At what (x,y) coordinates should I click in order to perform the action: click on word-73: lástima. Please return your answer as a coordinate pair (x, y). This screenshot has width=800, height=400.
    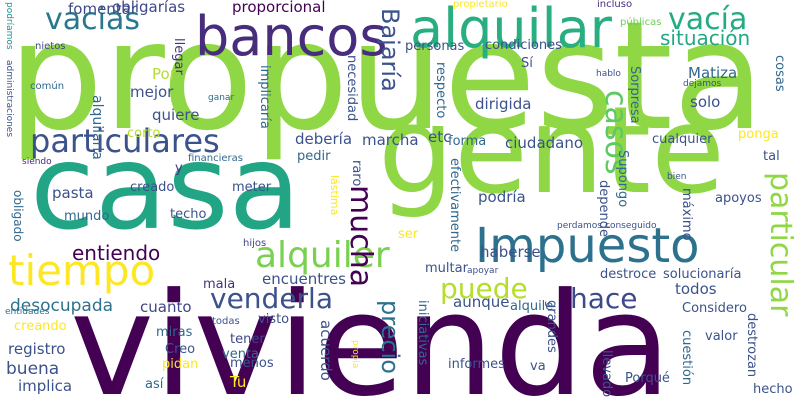
    Looking at the image, I should click on (334, 195).